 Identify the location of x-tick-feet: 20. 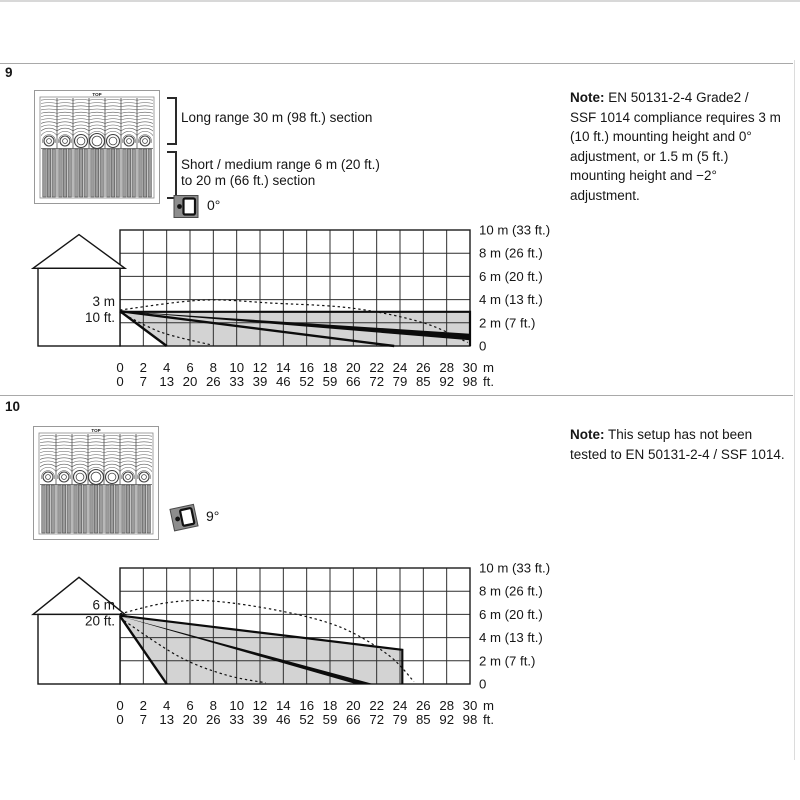
(190, 381).